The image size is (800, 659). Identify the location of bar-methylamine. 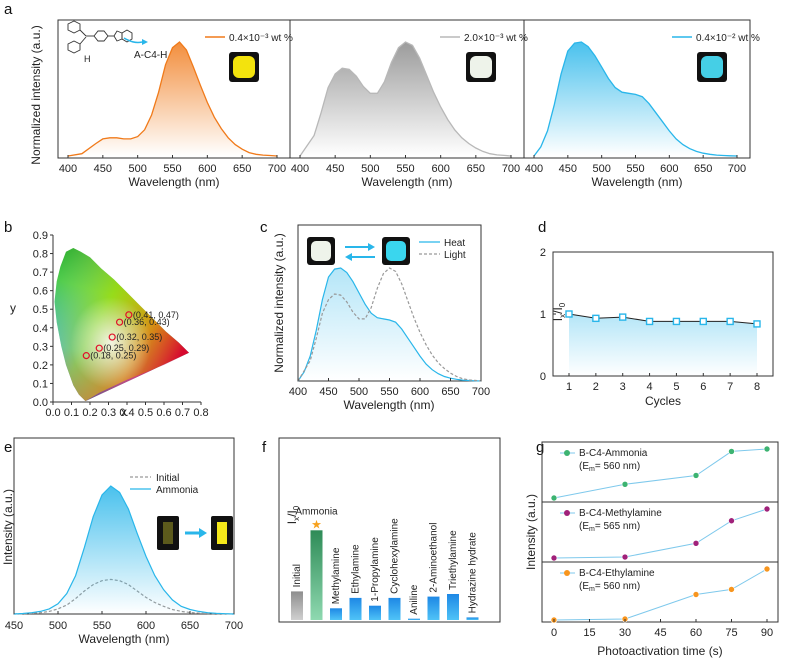
(336, 614).